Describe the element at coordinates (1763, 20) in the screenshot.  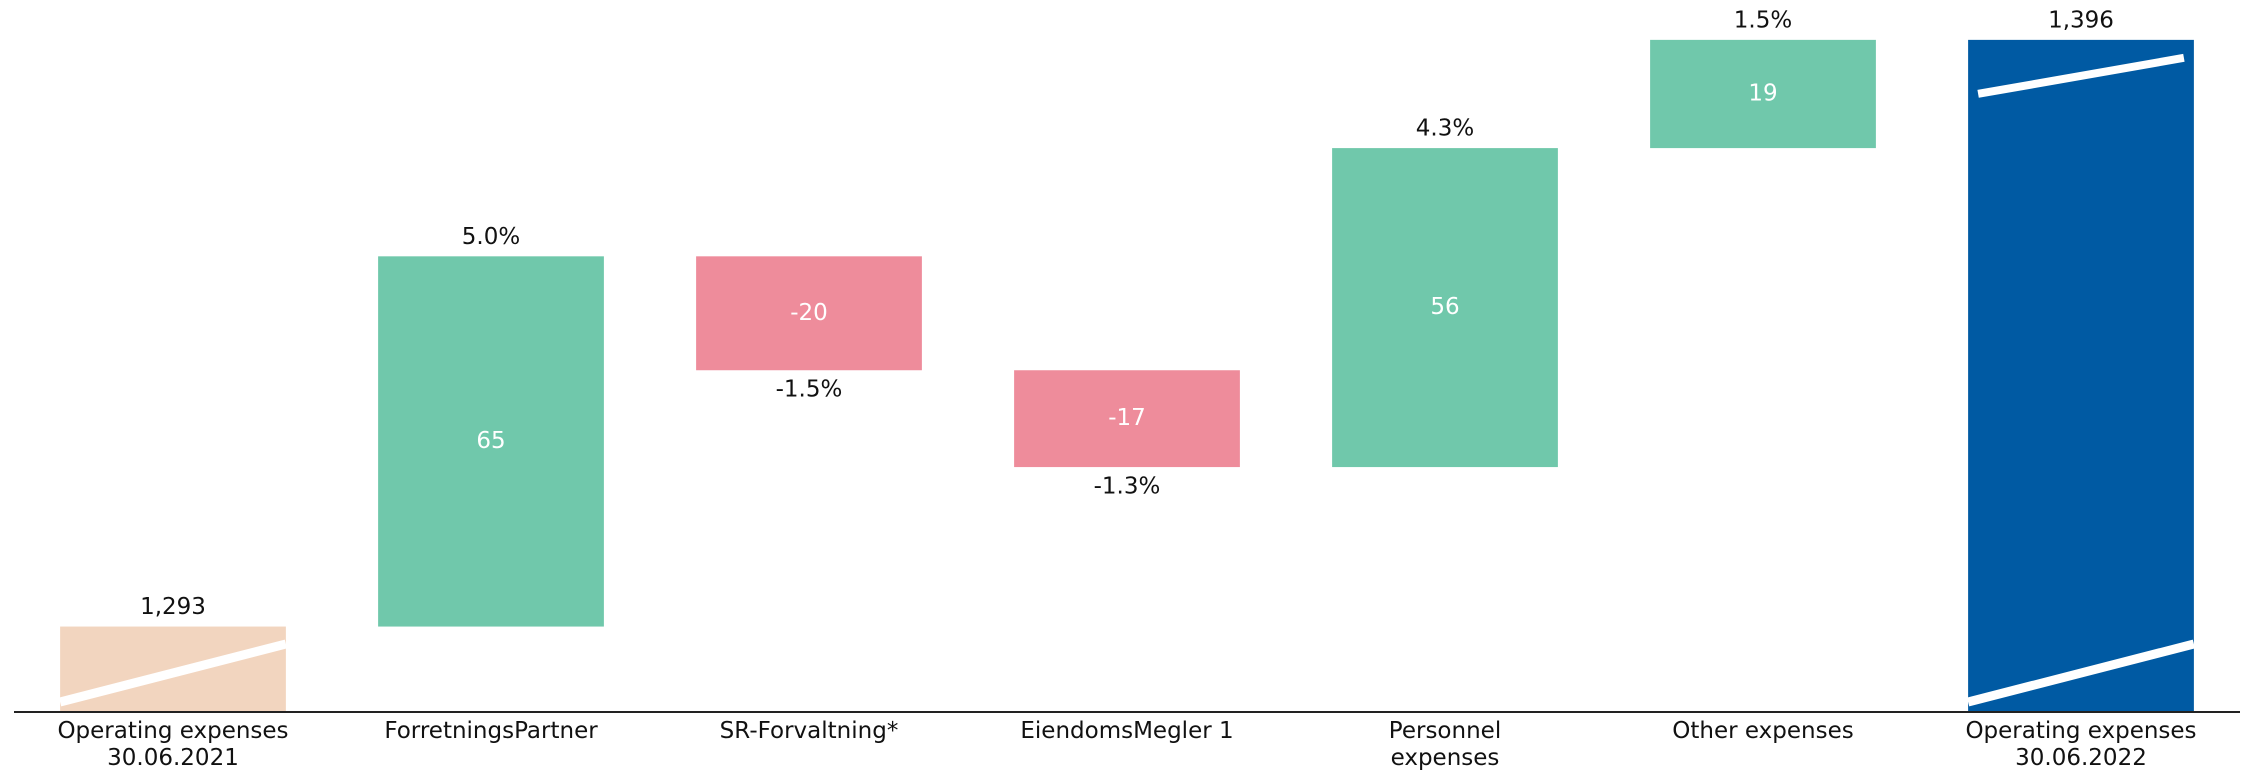
I see `percent-label: 1.5%` at that location.